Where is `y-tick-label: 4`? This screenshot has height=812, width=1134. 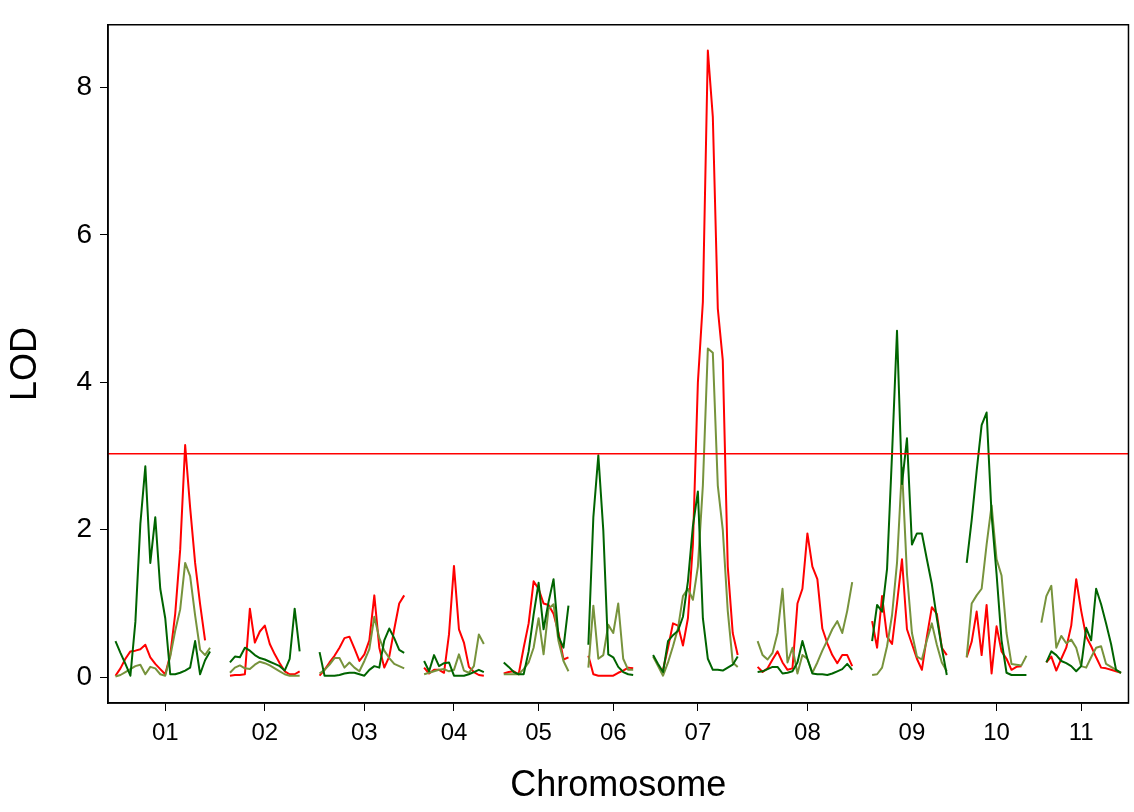 y-tick-label: 4 is located at coordinates (84, 381).